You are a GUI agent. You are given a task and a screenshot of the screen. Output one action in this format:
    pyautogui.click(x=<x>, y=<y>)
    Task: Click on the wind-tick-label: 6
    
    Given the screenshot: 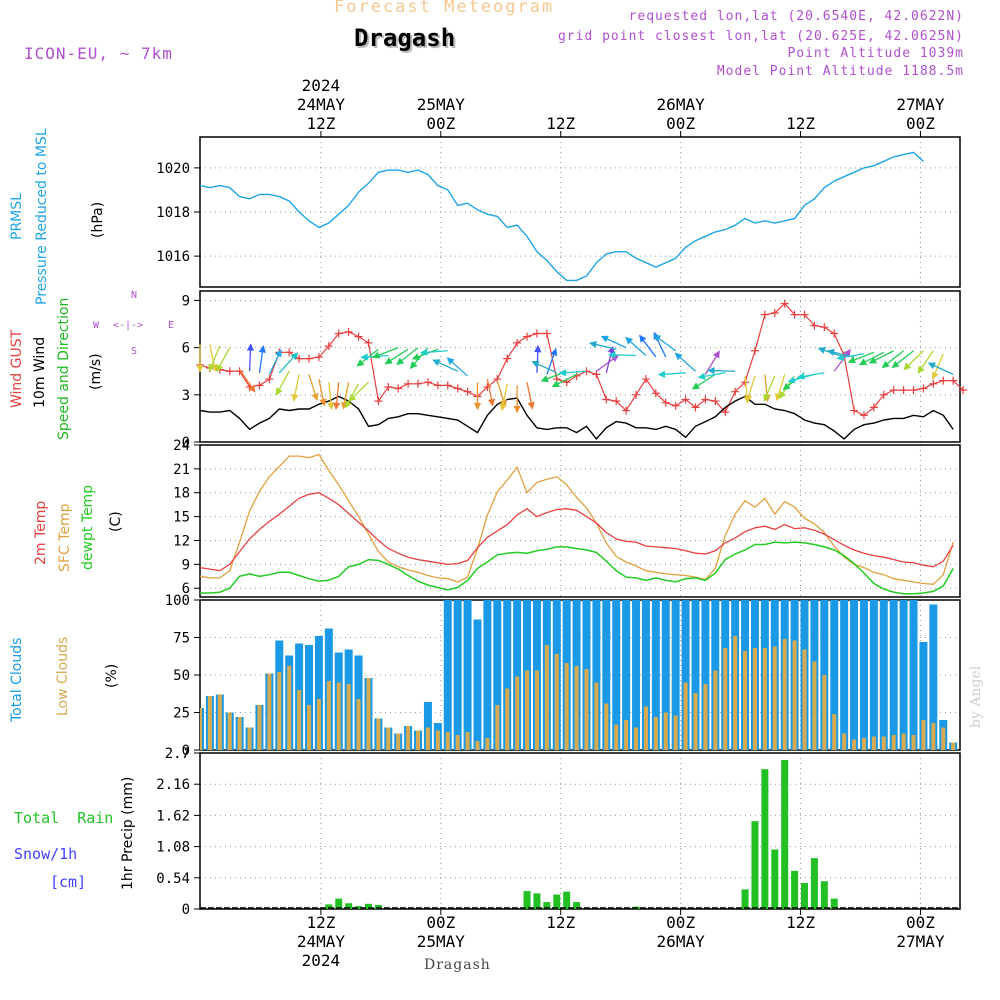 What is the action you would take?
    pyautogui.click(x=186, y=349)
    